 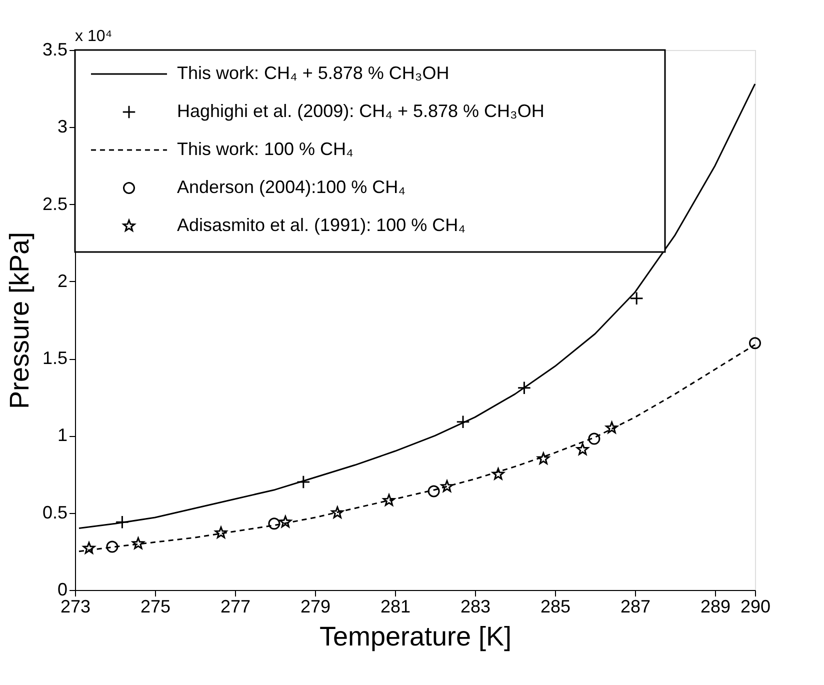 I want to click on x-axis-title: Temperature [K], so click(x=415, y=637).